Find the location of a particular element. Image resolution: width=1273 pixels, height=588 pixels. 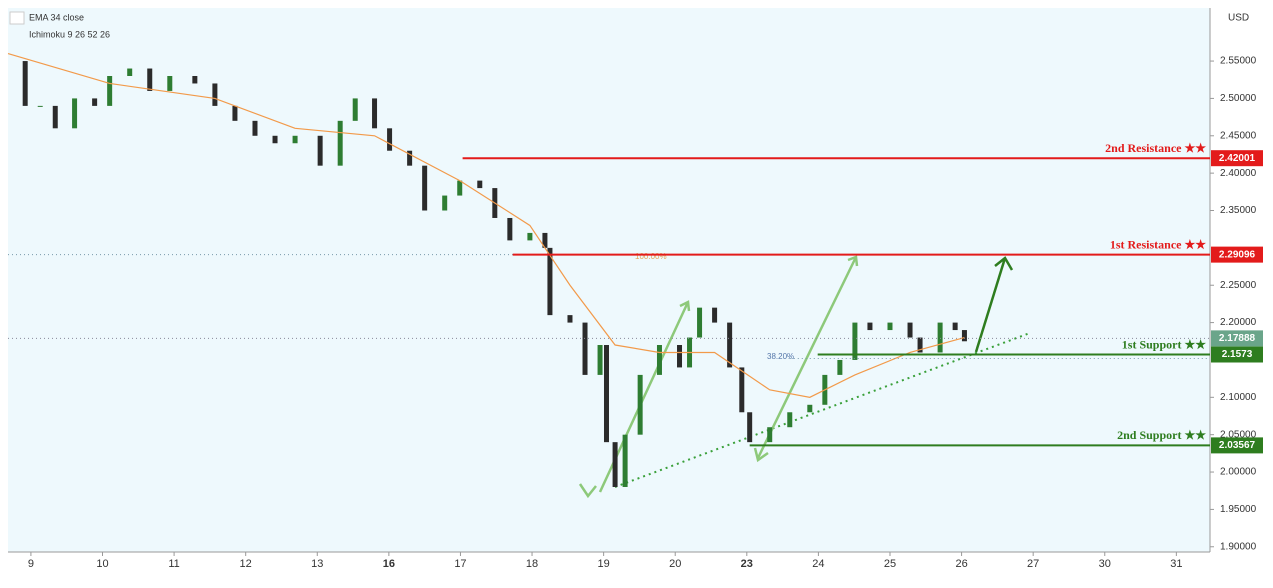

y-tick-label: 2.50000 is located at coordinates (1238, 98).